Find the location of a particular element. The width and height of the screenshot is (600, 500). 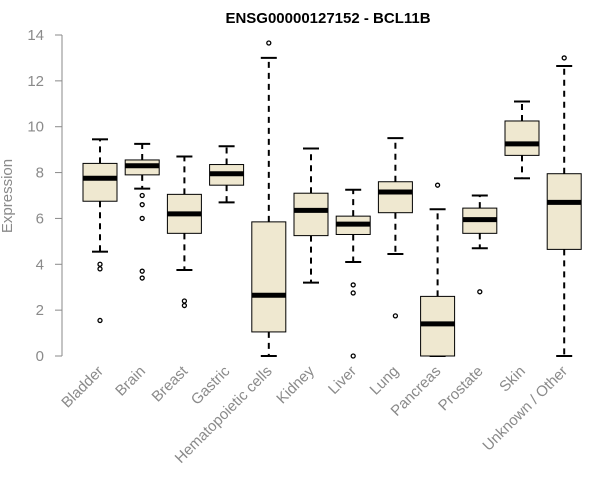

y-tick-label: 4 is located at coordinates (40, 264).